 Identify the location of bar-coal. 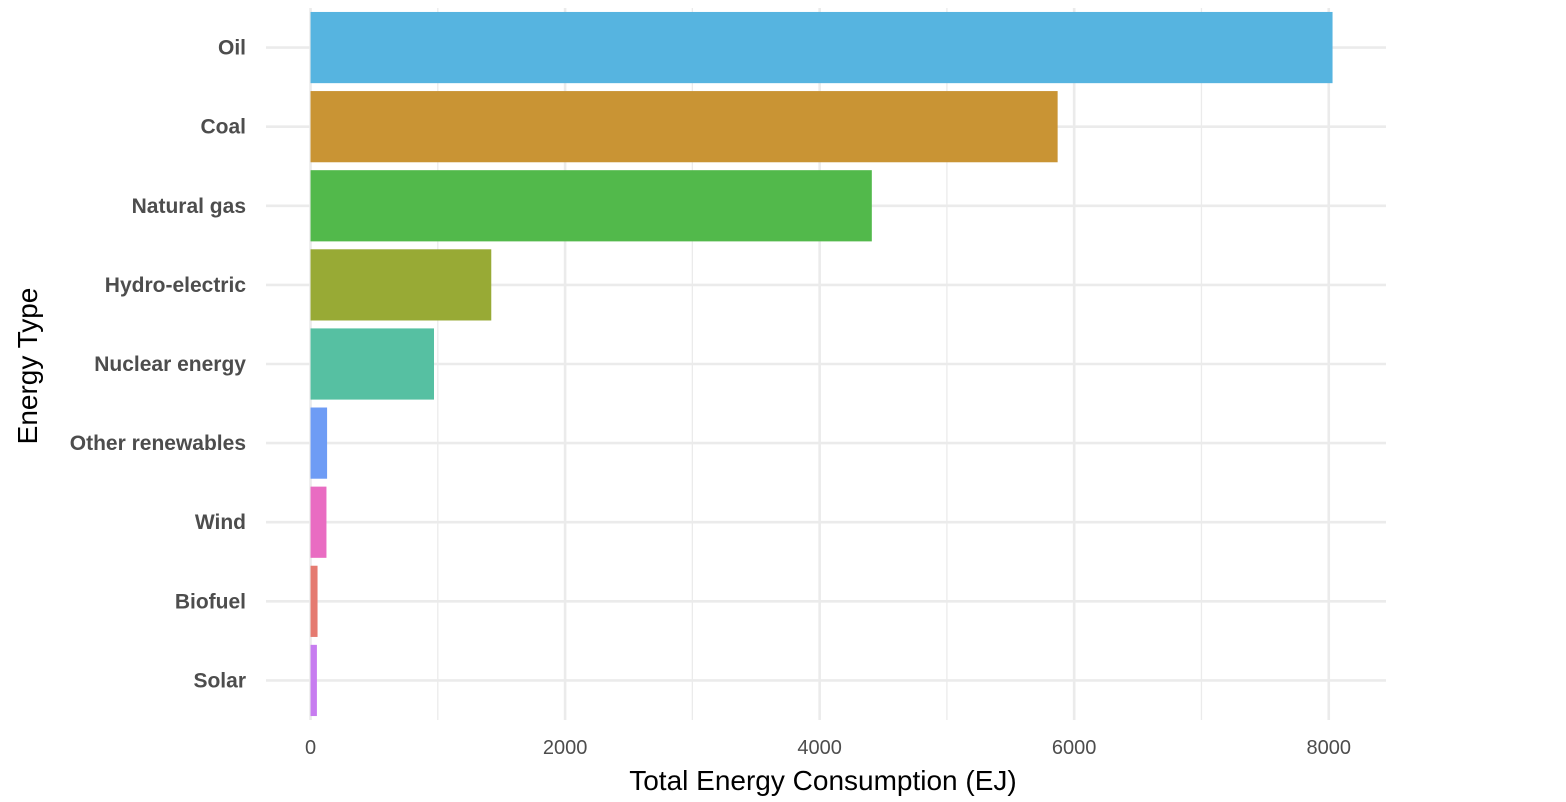
(684, 127).